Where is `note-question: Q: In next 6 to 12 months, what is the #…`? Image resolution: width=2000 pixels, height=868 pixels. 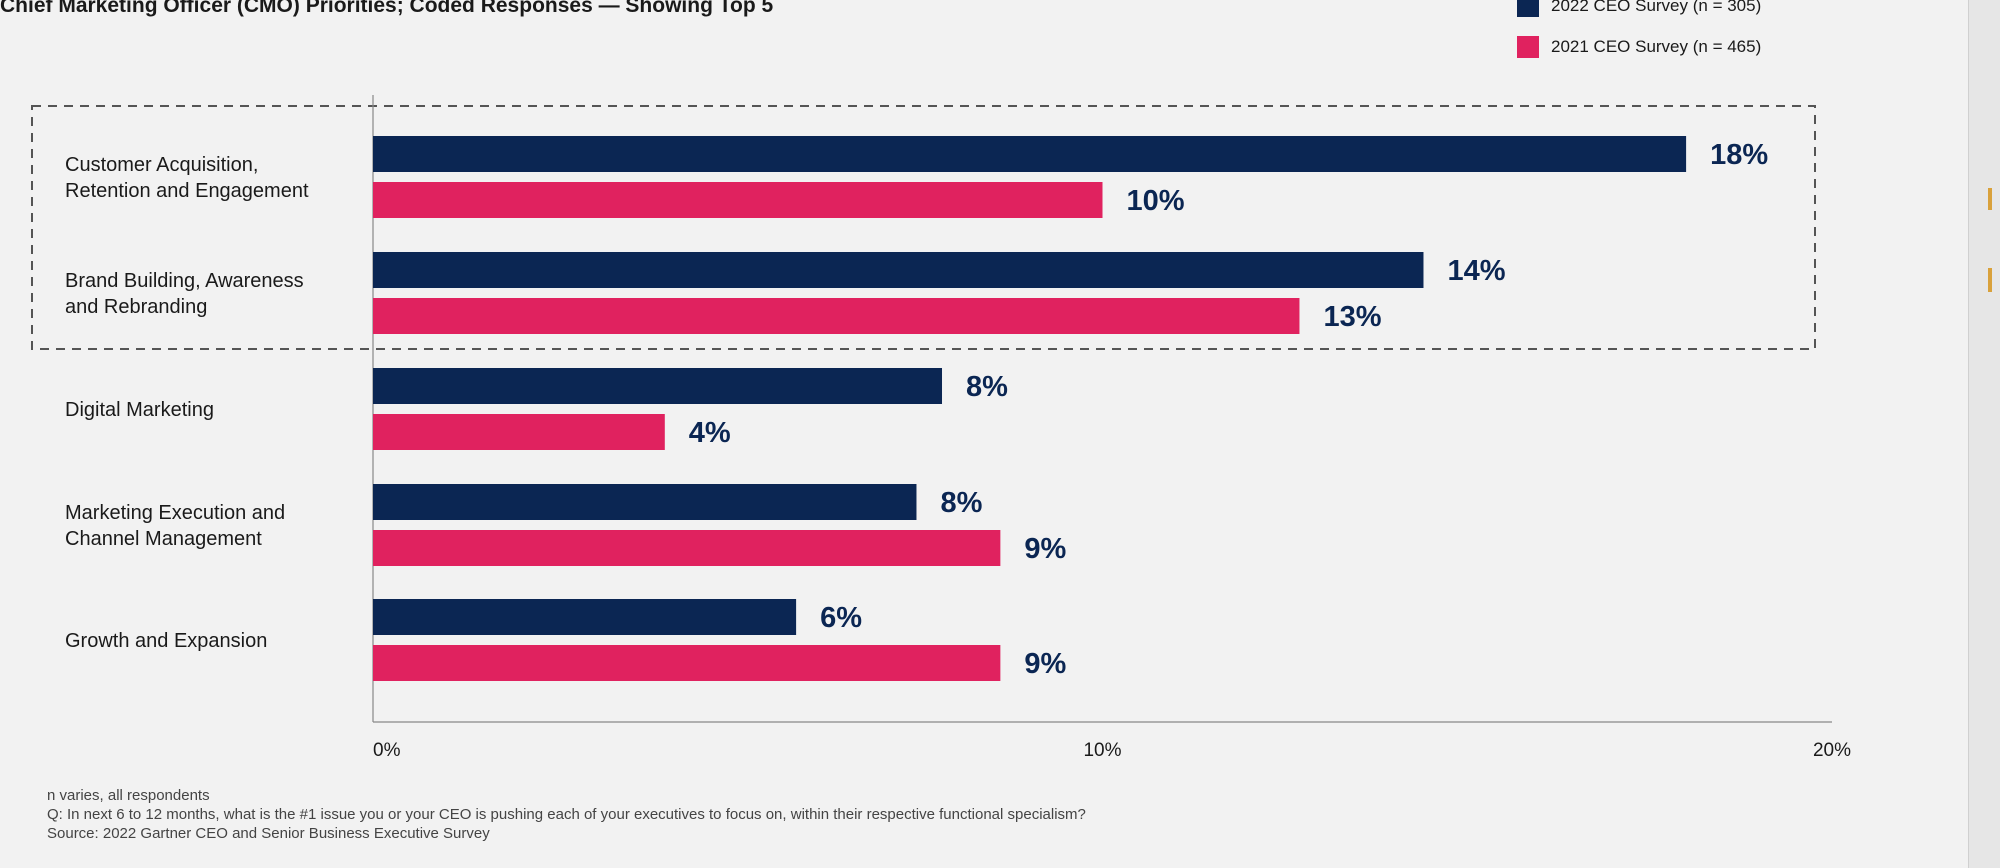 note-question: Q: In next 6 to 12 months, what is the #… is located at coordinates (566, 814).